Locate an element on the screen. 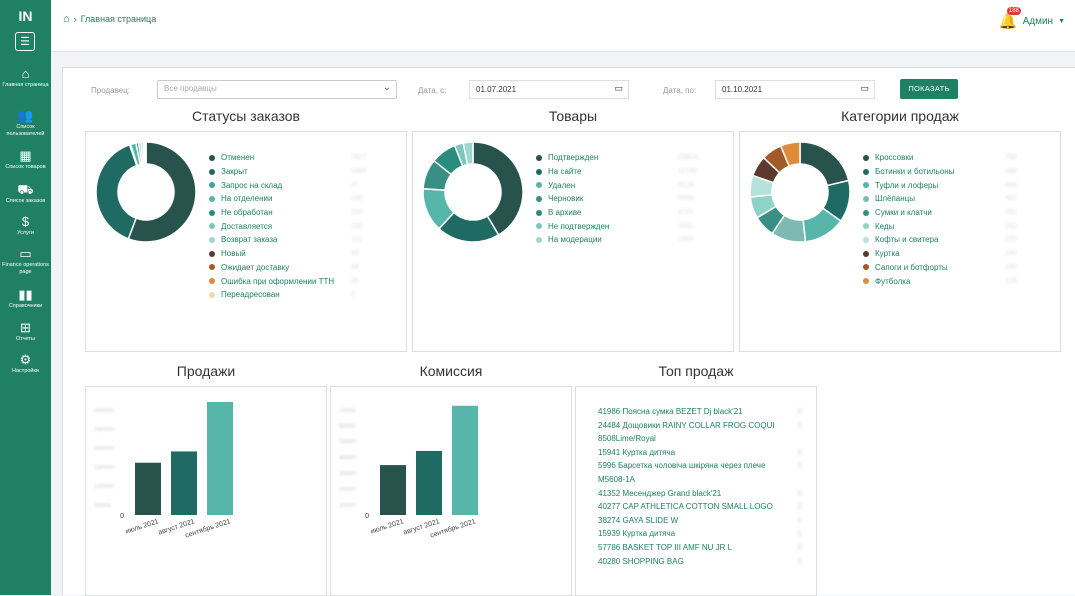 The width and height of the screenshot is (1075, 596). sidebar-item-directories: ▮▮ Справочники is located at coordinates (25, 298).